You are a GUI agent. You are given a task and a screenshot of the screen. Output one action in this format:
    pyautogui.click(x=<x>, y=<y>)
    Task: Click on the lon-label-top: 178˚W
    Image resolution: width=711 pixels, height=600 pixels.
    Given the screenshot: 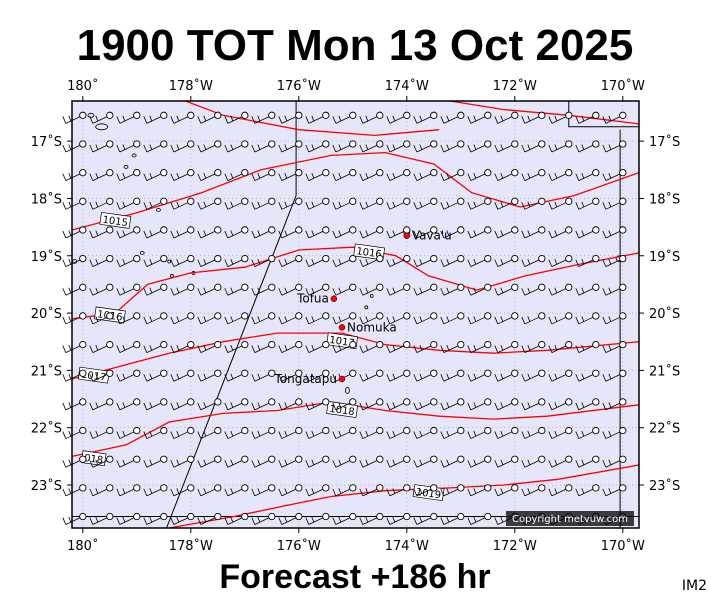 What is the action you would take?
    pyautogui.click(x=191, y=86)
    